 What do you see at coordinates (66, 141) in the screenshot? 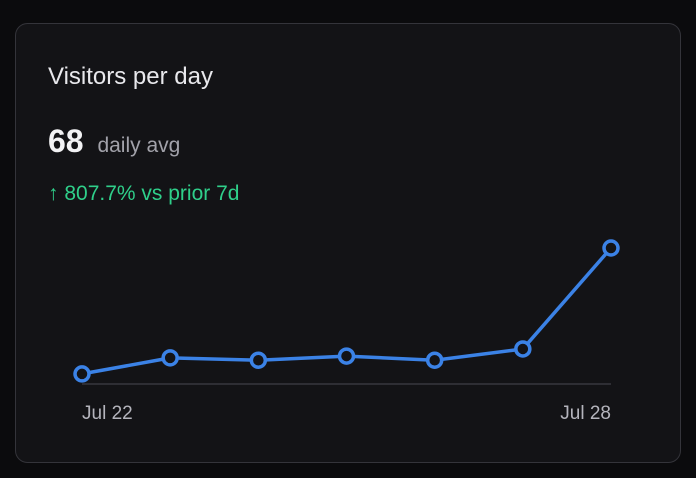
I see `stat-value: 68` at bounding box center [66, 141].